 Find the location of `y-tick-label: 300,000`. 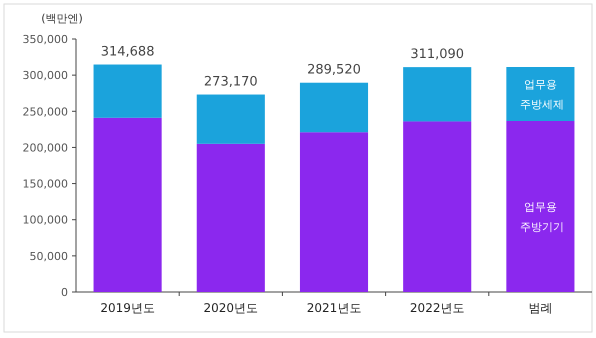

y-tick-label: 300,000 is located at coordinates (45, 75).